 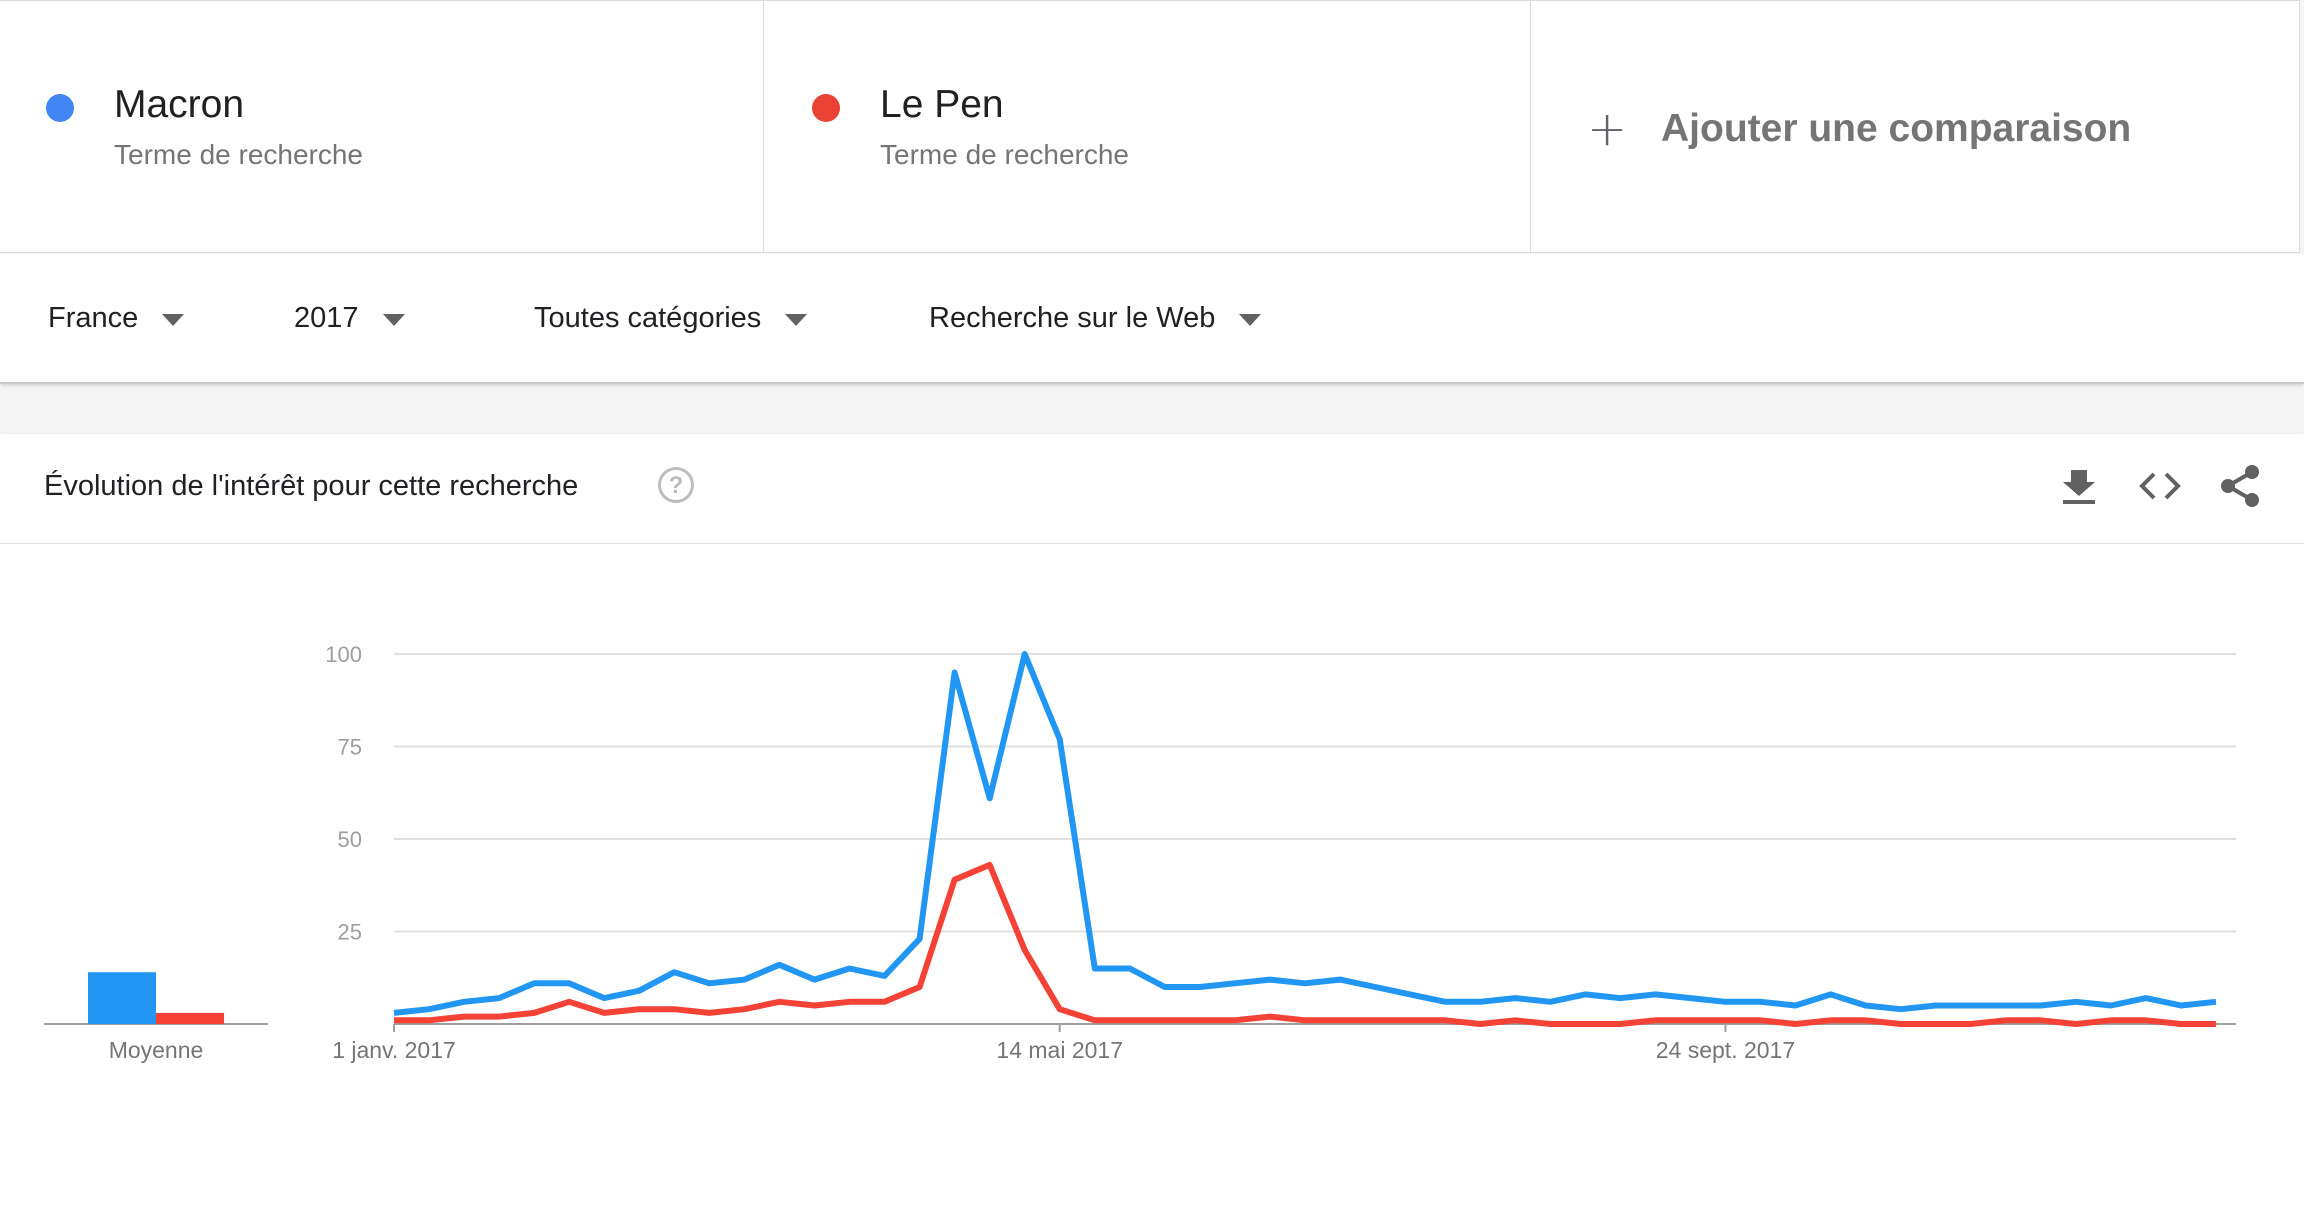 I want to click on y-tick-label: 75, so click(x=350, y=747).